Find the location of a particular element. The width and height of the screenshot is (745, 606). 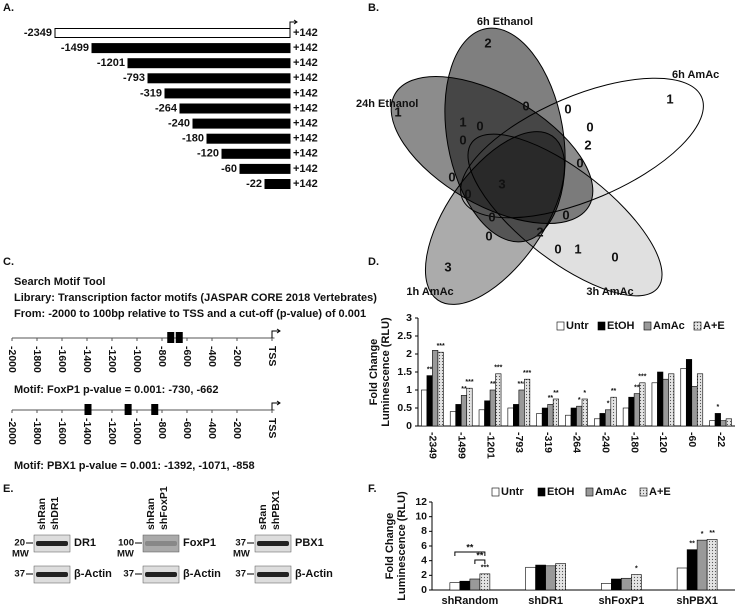

y-tick-label: 1.5 is located at coordinates (404, 372).